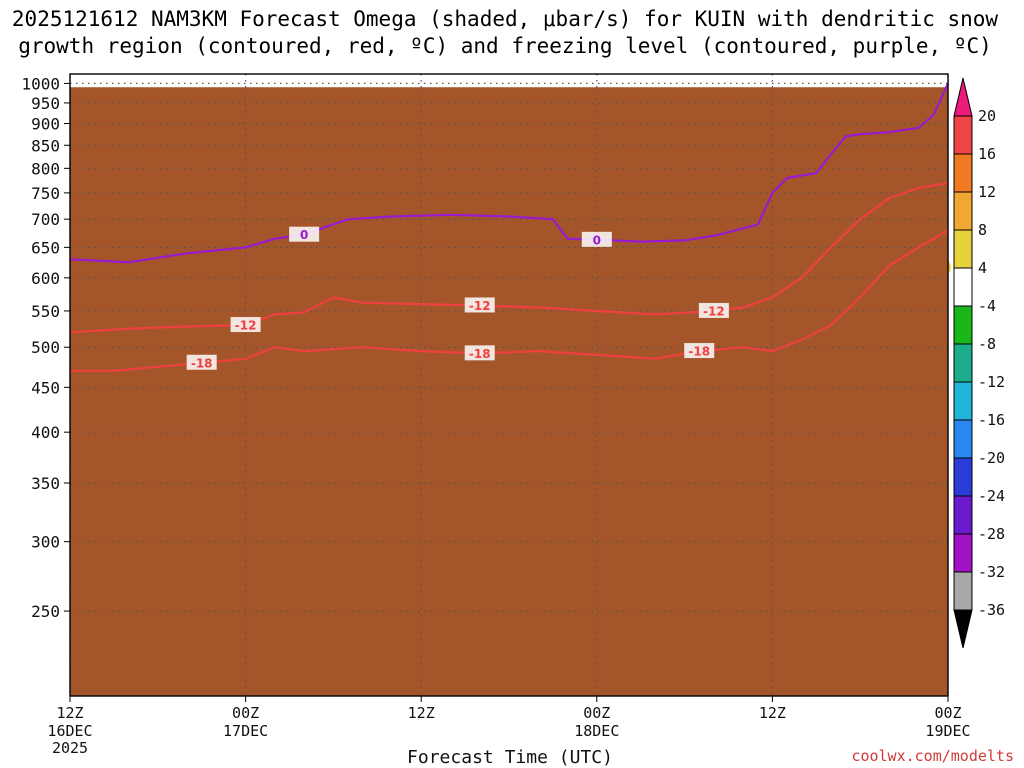 This screenshot has height=768, width=1024. What do you see at coordinates (45, 247) in the screenshot?
I see `y-tick-label: 650` at bounding box center [45, 247].